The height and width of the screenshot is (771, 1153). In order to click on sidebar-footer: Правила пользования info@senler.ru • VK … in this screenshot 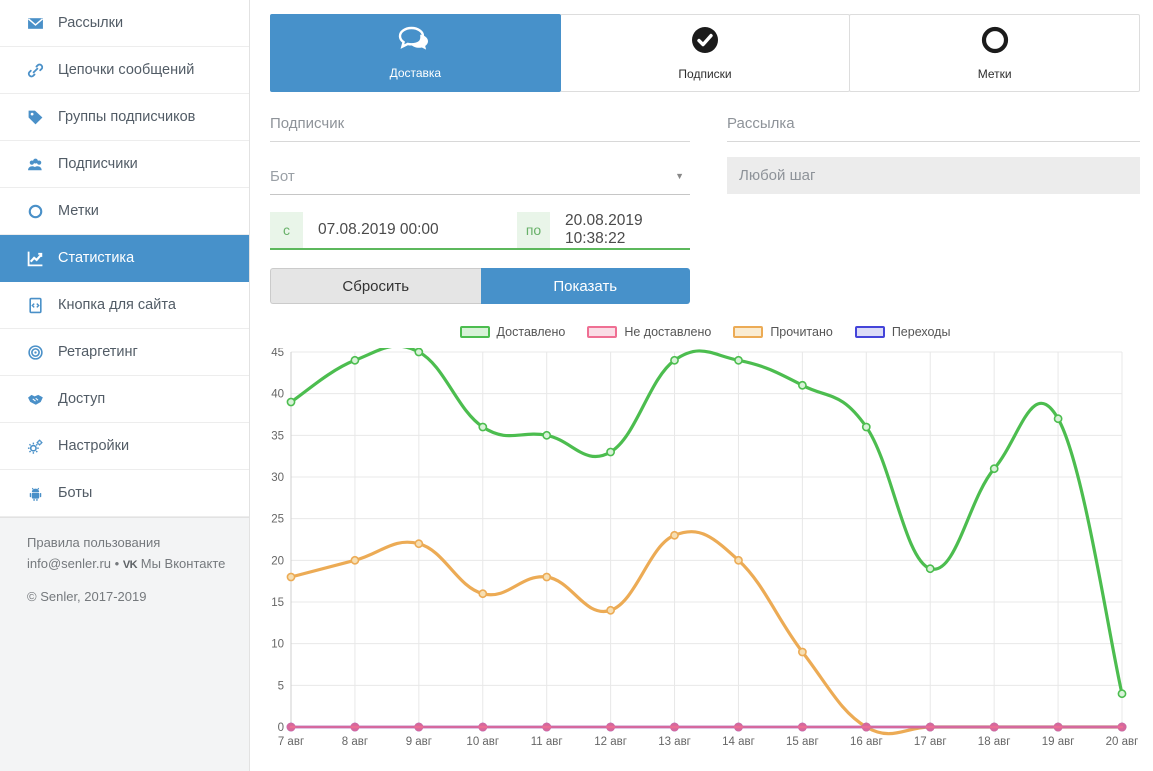, I will do `click(124, 644)`.